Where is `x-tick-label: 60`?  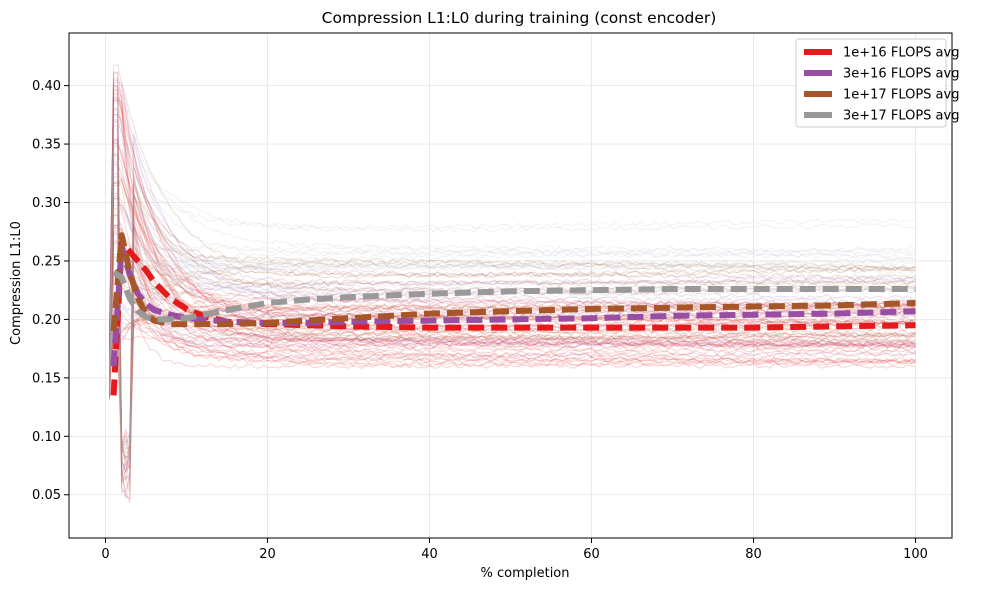 x-tick-label: 60 is located at coordinates (591, 554).